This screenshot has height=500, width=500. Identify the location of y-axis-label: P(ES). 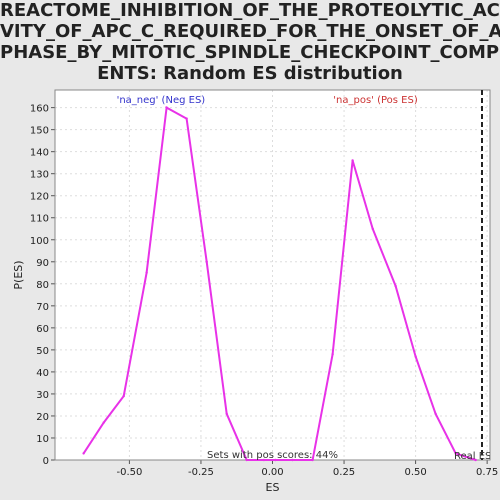
(18, 274).